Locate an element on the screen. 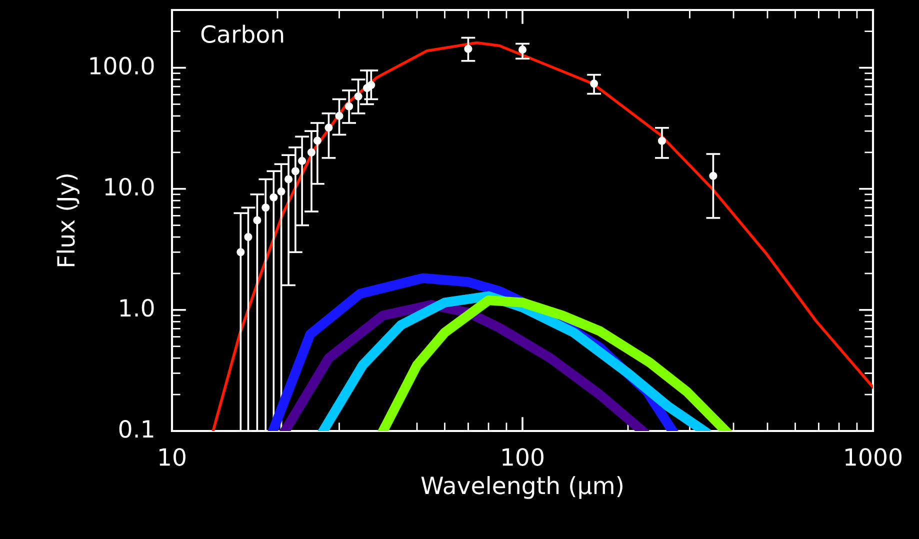 This screenshot has width=919, height=539. y-tick-label: 1.0 is located at coordinates (137, 307).